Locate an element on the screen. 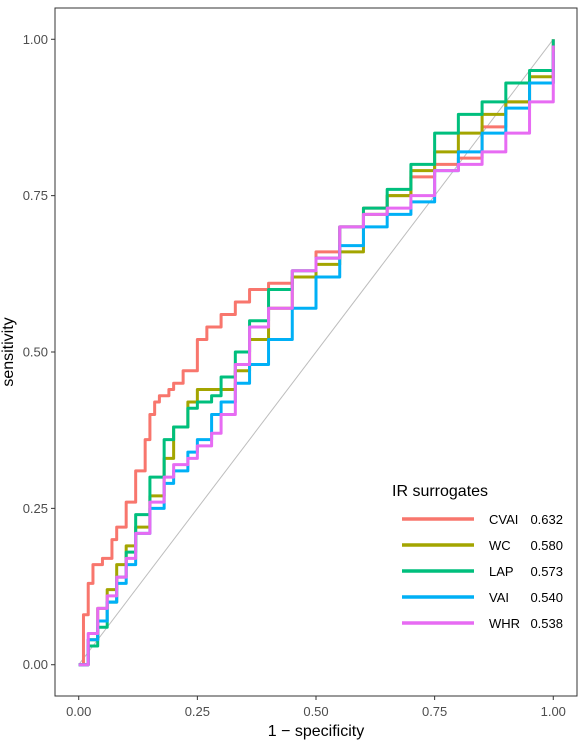 The height and width of the screenshot is (742, 583). legend-label-wc: WC is located at coordinates (500, 545).